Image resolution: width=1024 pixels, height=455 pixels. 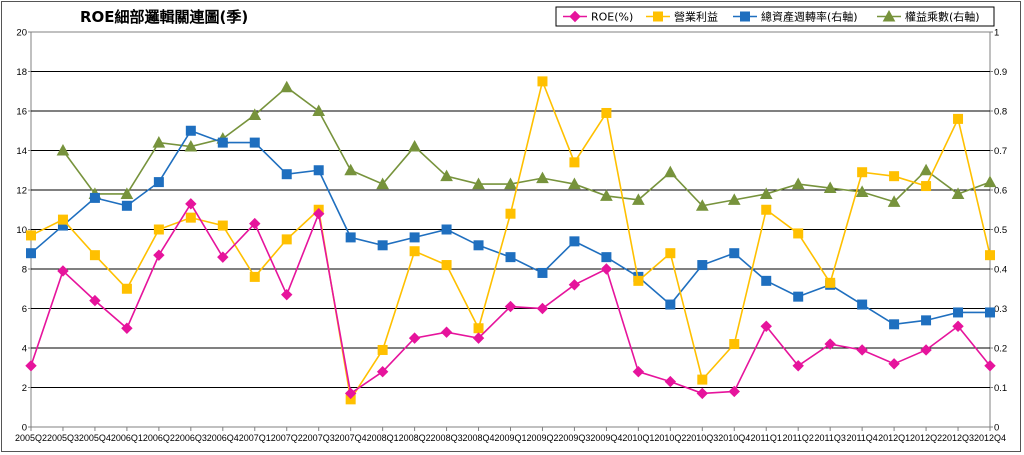 I want to click on legend-label: ROE(%), so click(x=612, y=17).